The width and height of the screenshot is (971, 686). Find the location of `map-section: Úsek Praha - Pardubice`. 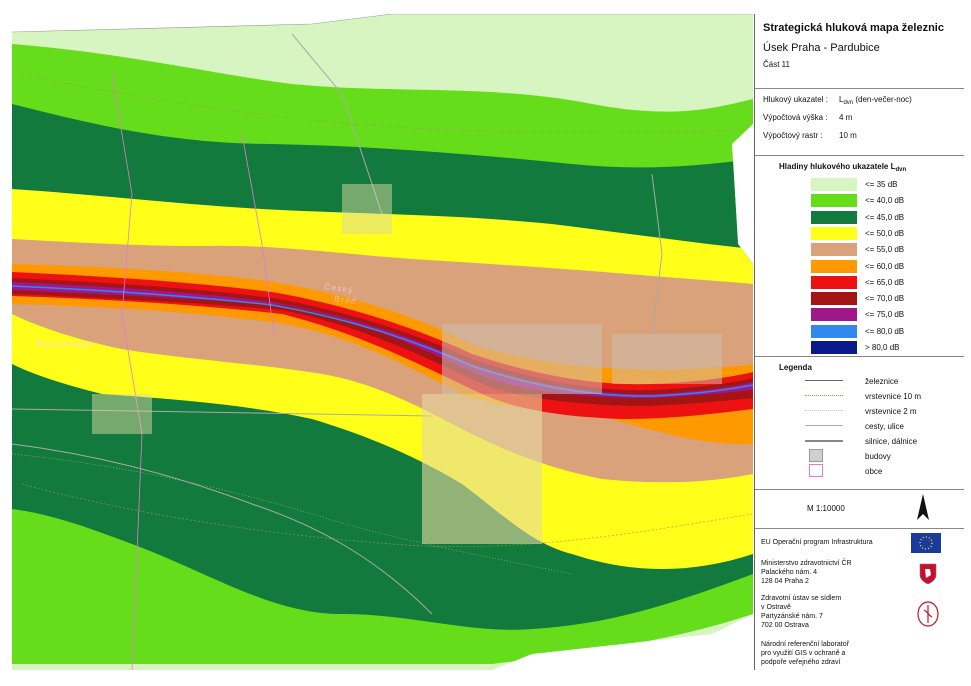

map-section: Úsek Praha - Pardubice is located at coordinates (821, 48).